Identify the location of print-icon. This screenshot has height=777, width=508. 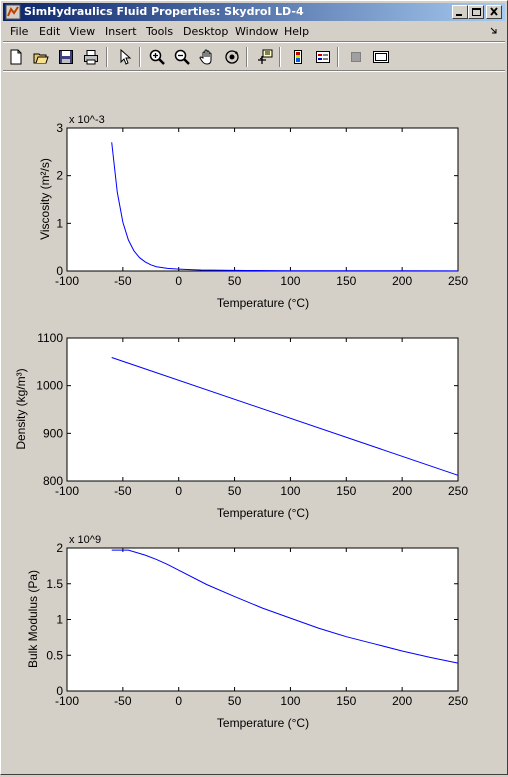
(91, 57).